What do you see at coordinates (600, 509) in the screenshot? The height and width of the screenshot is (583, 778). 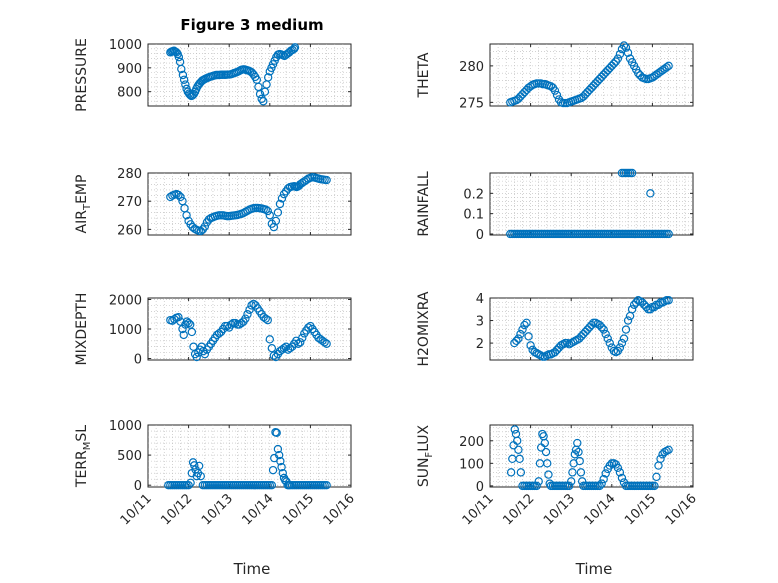 I see `x-tick-label: 10/14` at bounding box center [600, 509].